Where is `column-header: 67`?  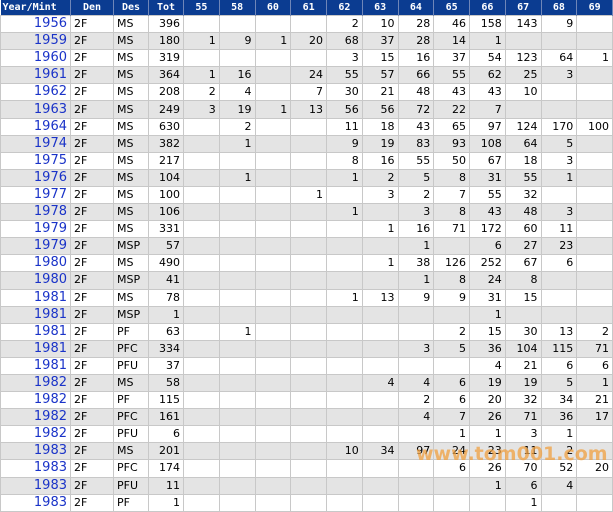 column-header: 67 is located at coordinates (523, 8).